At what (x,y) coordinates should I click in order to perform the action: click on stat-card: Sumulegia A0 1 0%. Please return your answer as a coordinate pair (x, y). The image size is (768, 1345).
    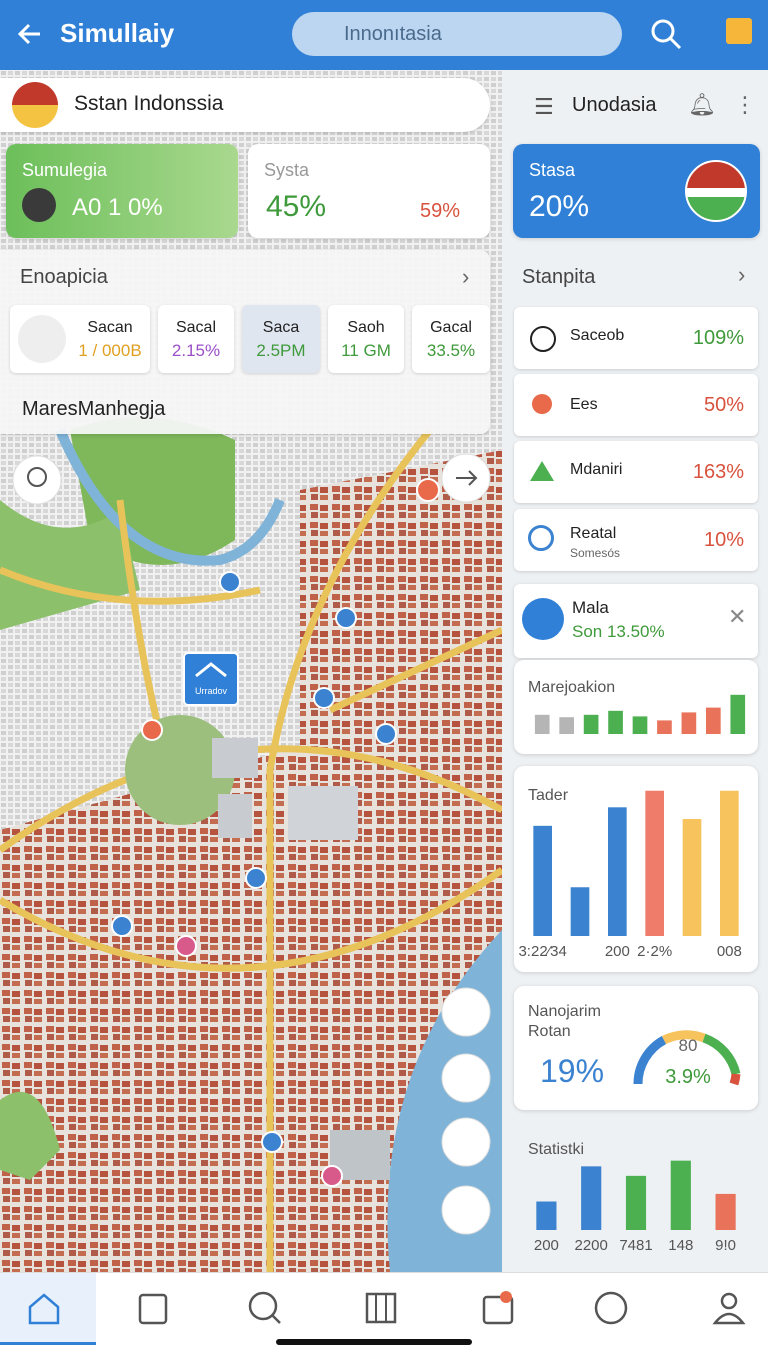
    Looking at the image, I should click on (122, 191).